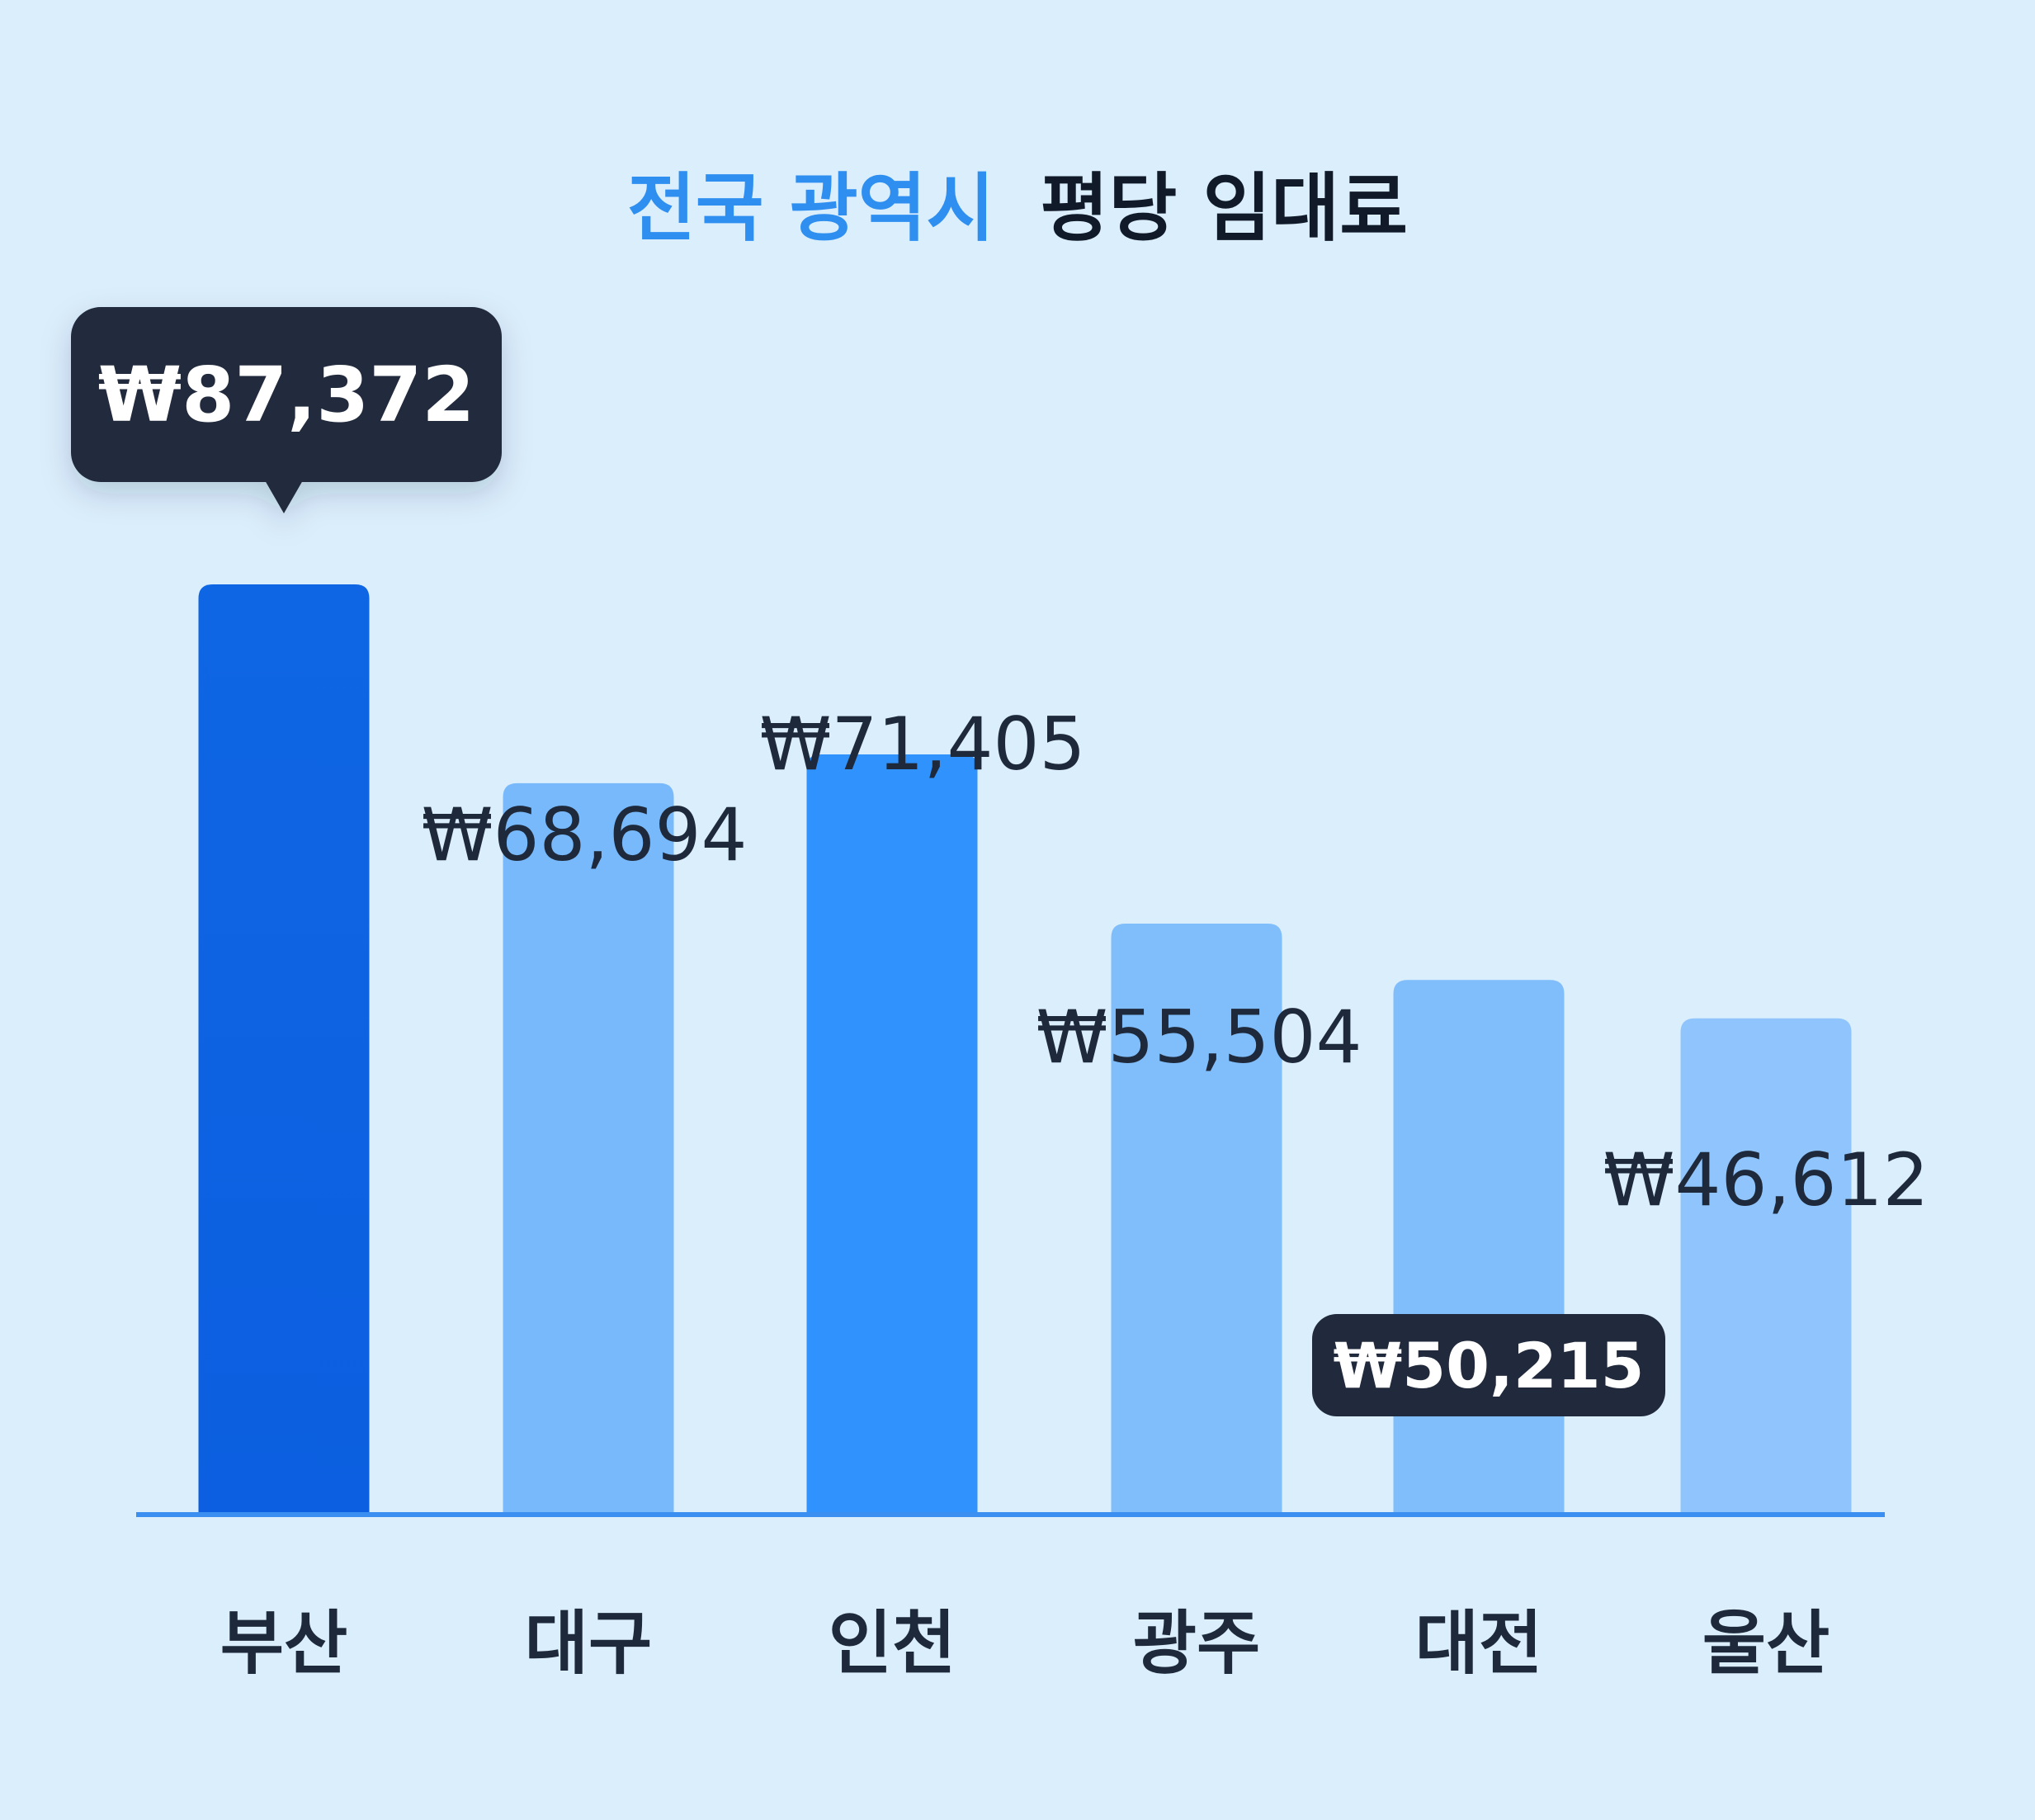 The image size is (2035, 1820). What do you see at coordinates (1766, 1266) in the screenshot?
I see `bar-ulsan` at bounding box center [1766, 1266].